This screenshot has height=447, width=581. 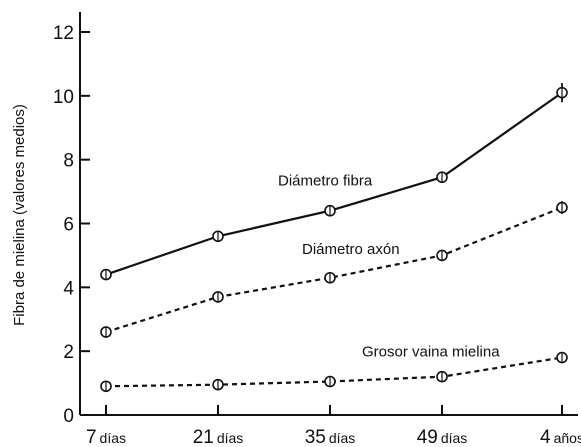 I want to click on x-tick-label: 21 días, so click(x=218, y=437).